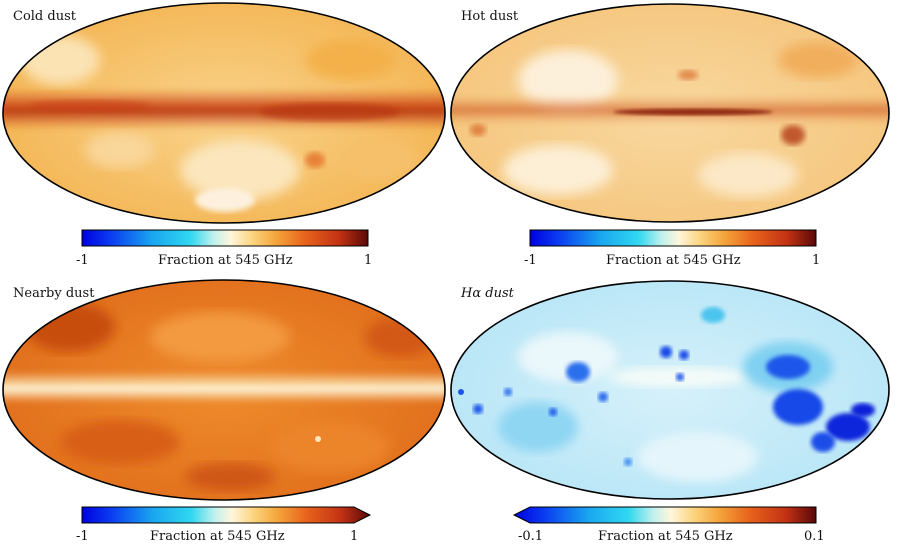  What do you see at coordinates (487, 293) in the screenshot?
I see `panel-title: Hα dust` at bounding box center [487, 293].